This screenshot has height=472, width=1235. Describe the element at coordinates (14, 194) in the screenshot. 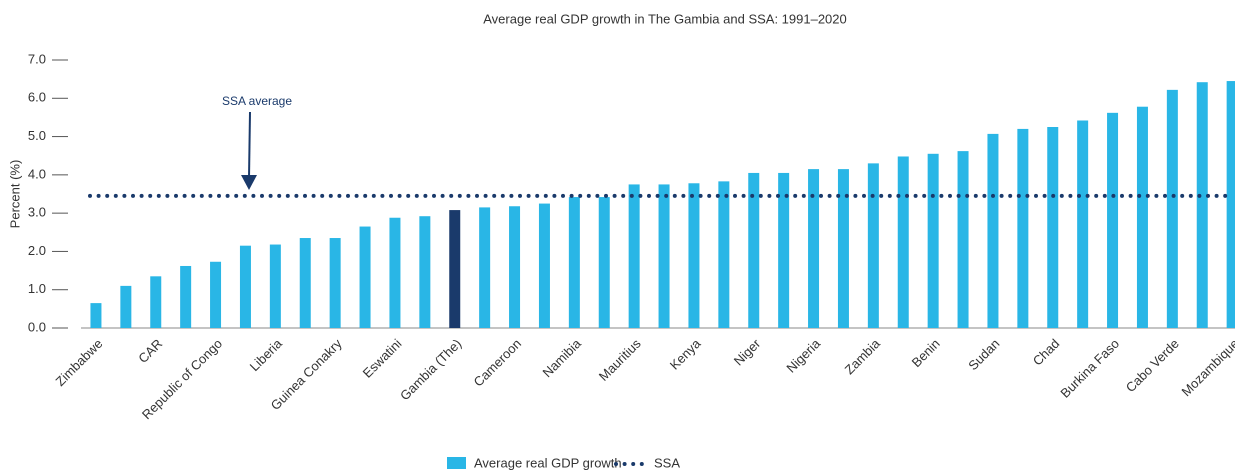

I see `y-axis-label: Percent (%)` at that location.